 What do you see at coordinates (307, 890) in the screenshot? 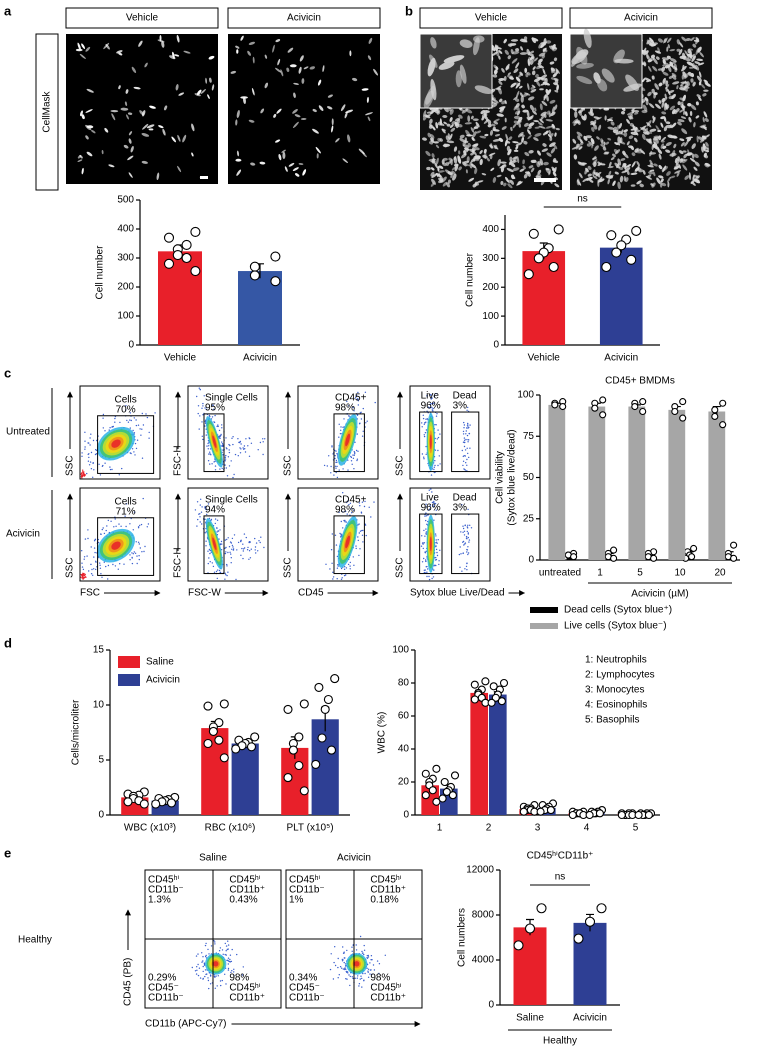
I see `quadrant-label: CD11b⁻` at bounding box center [307, 890].